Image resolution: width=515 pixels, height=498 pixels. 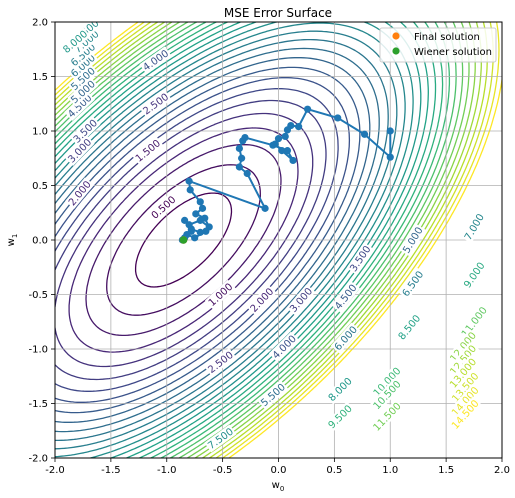 What do you see at coordinates (278, 486) in the screenshot?
I see `x-axis-label: w0` at bounding box center [278, 486].